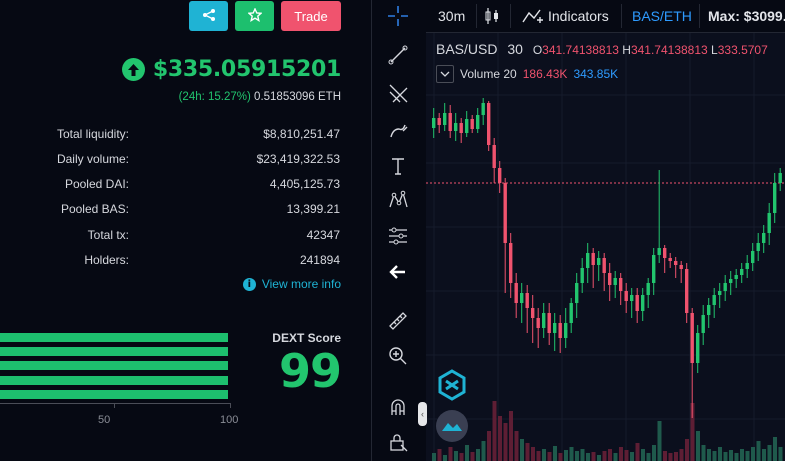  Describe the element at coordinates (319, 260) in the screenshot. I see `stat-value: 241894` at that location.